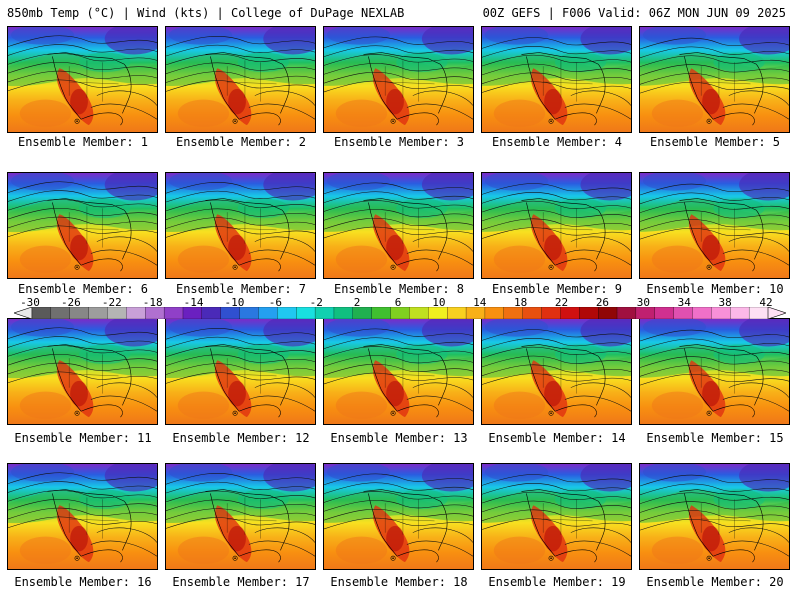 This screenshot has width=800, height=600. I want to click on ensemble-member-label: Ensemble Member: 3, so click(399, 142).